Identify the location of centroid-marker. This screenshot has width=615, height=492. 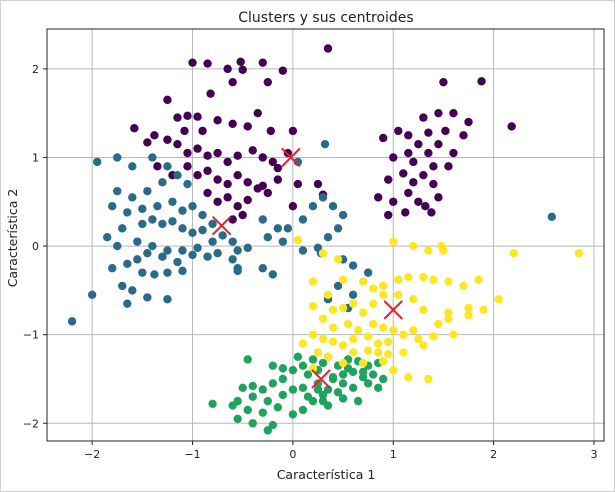
(291, 157).